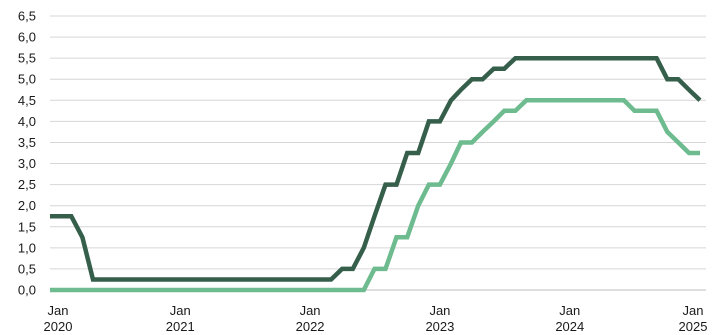  What do you see at coordinates (439, 326) in the screenshot?
I see `x-tick-label-year: 2023` at bounding box center [439, 326].